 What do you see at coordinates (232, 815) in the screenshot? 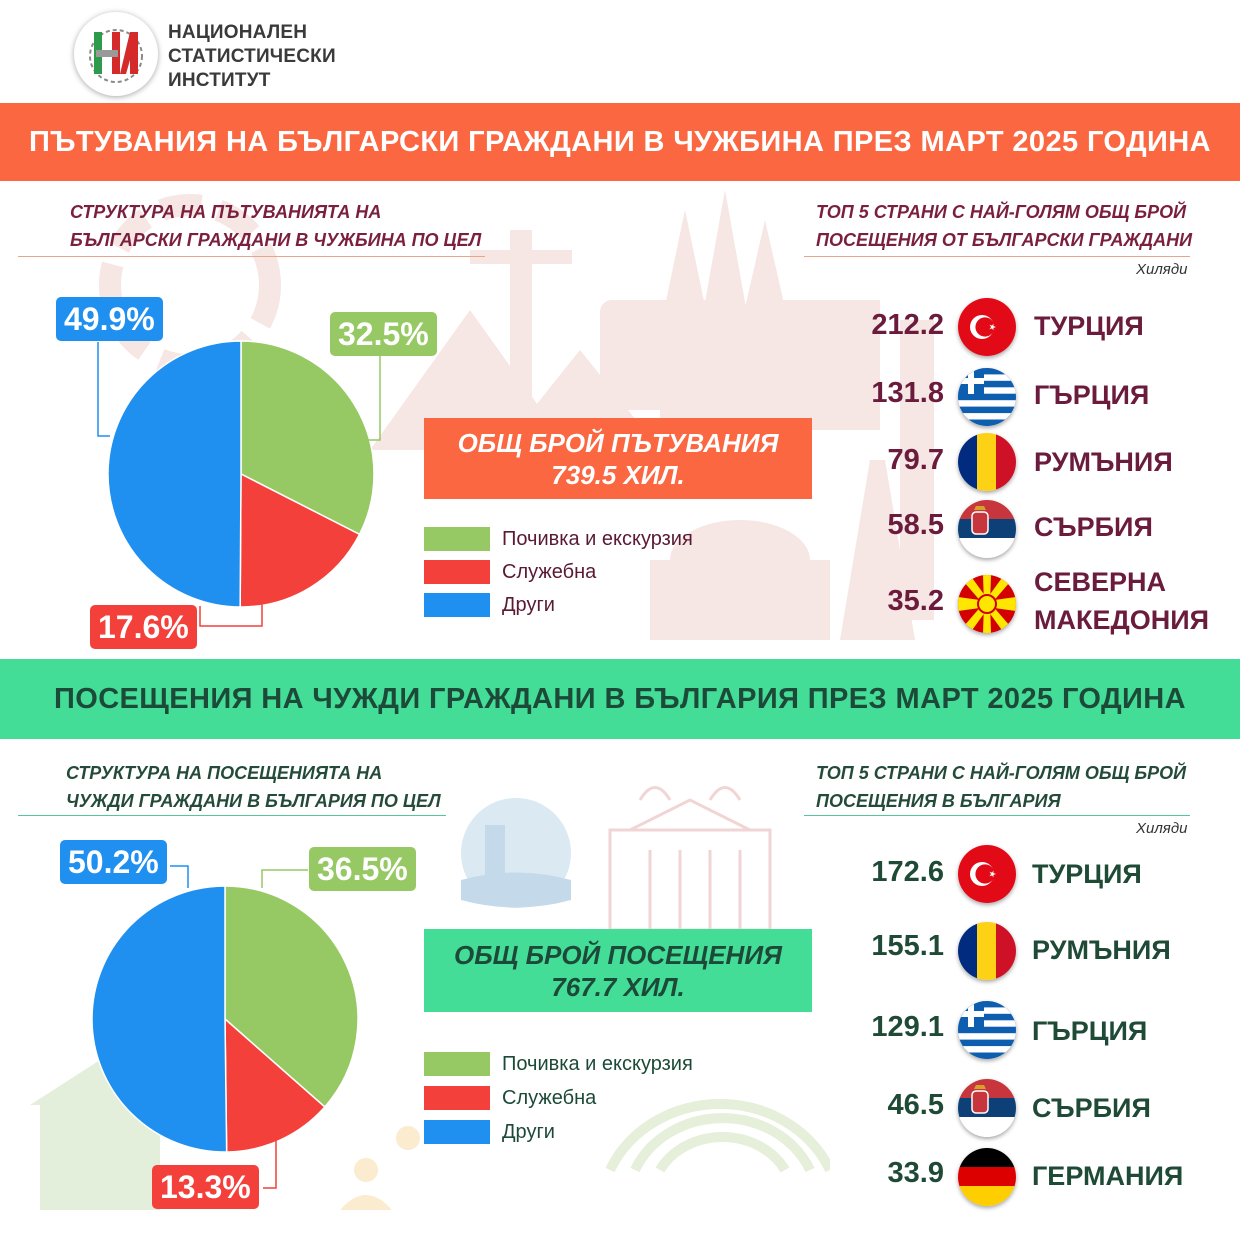
I see `section2-left-rule` at bounding box center [232, 815].